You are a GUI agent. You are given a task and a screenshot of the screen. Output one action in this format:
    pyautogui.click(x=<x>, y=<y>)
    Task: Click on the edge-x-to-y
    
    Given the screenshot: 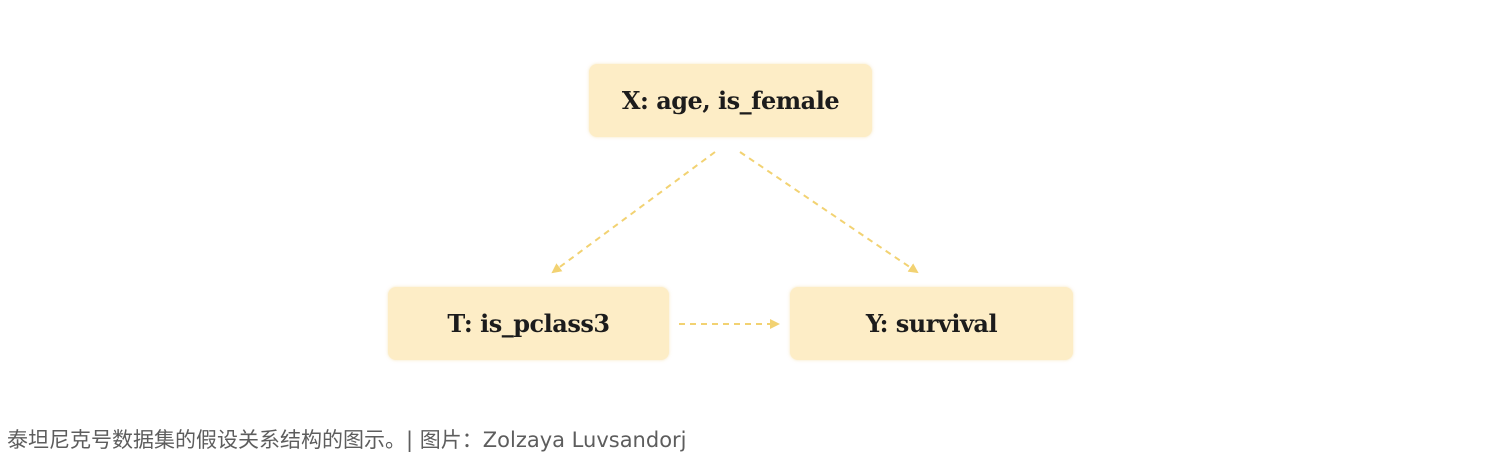 What is the action you would take?
    pyautogui.click(x=829, y=212)
    